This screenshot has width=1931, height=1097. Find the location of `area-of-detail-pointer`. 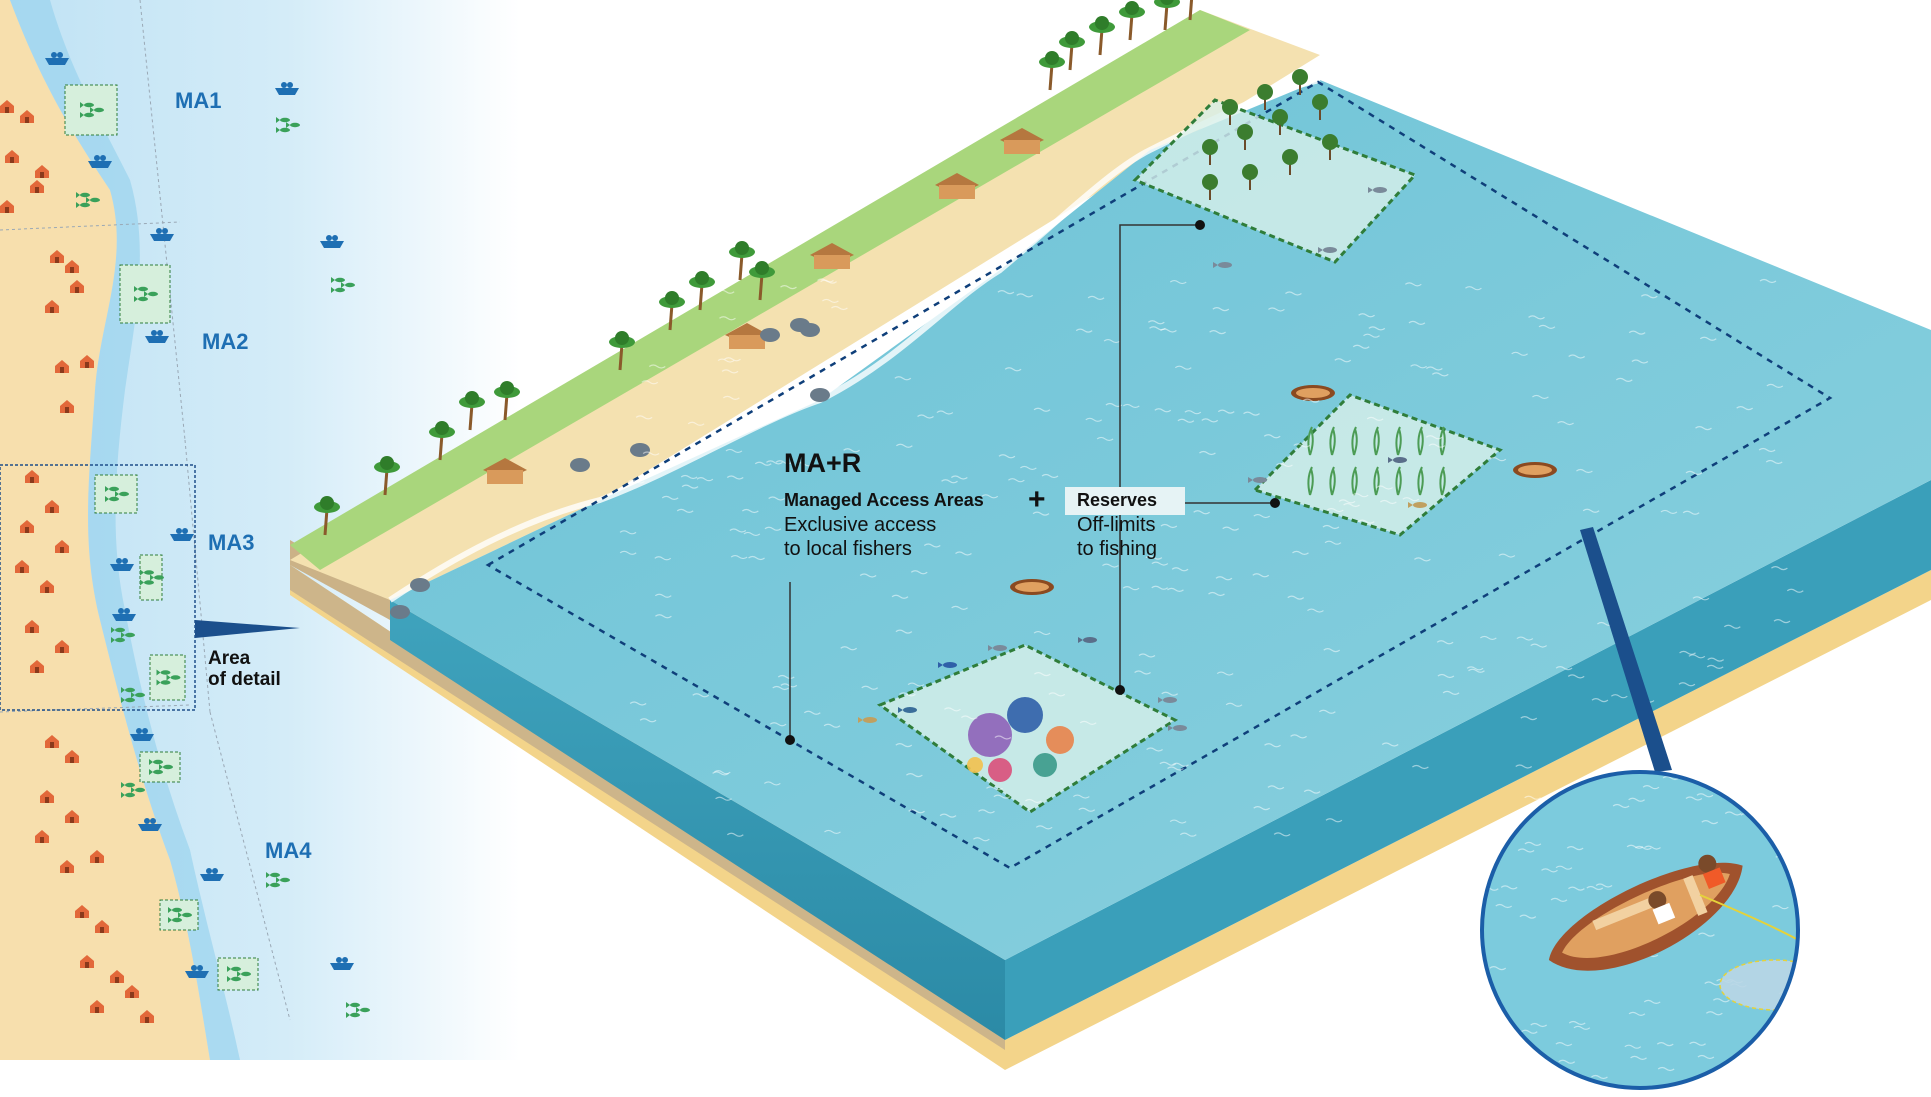

area-of-detail-pointer is located at coordinates (247, 629).